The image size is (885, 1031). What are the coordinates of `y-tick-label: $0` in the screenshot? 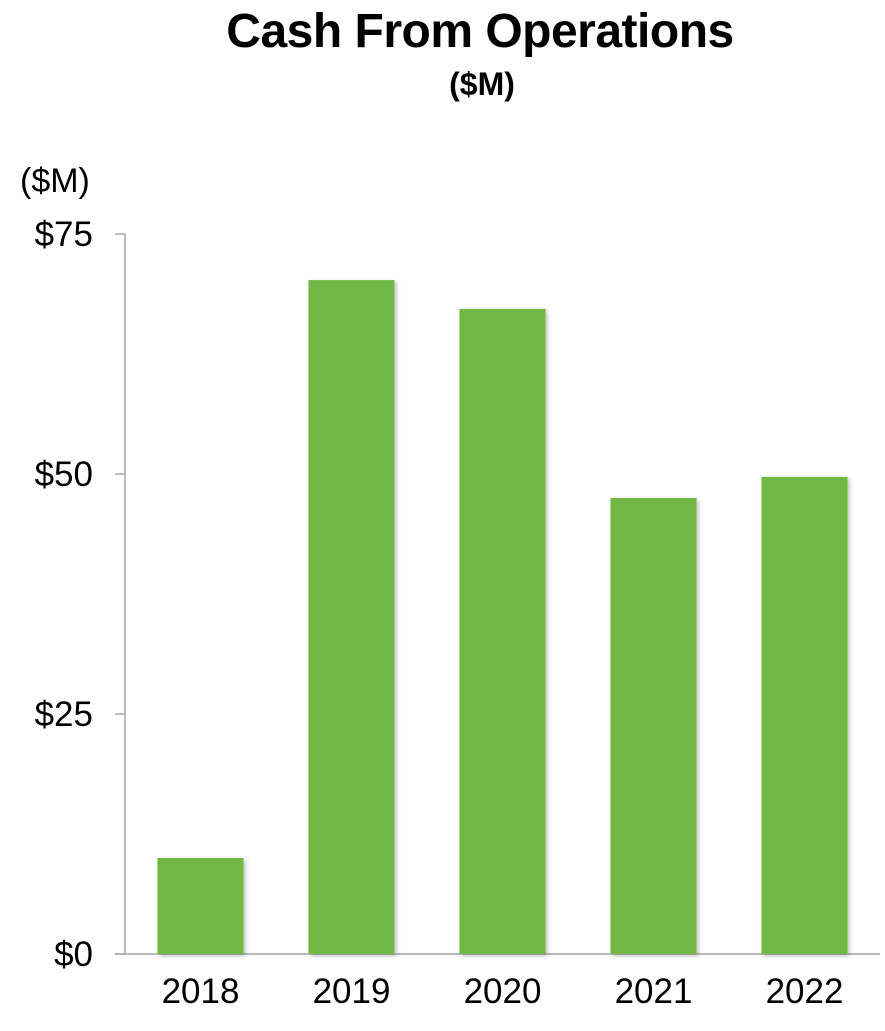 It's located at (73, 954).